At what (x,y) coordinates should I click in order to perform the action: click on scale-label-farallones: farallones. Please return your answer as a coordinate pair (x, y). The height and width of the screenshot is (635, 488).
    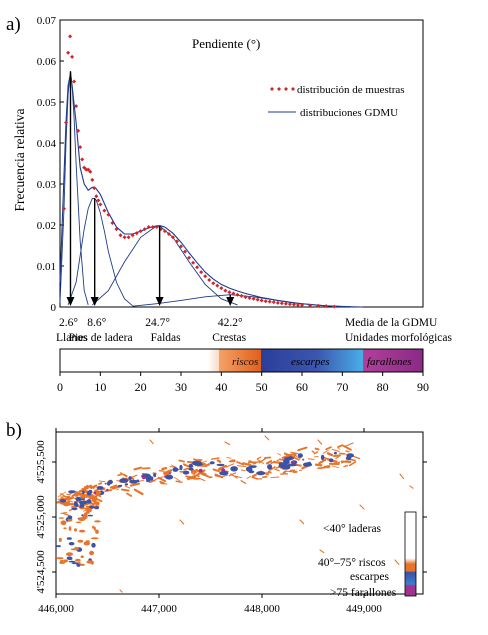
    Looking at the image, I should click on (389, 362).